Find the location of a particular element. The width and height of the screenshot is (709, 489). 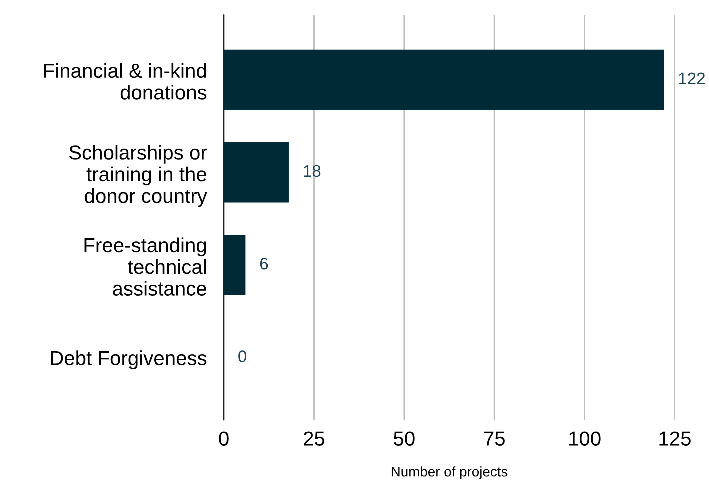

x-tick-label: 100 is located at coordinates (585, 439).